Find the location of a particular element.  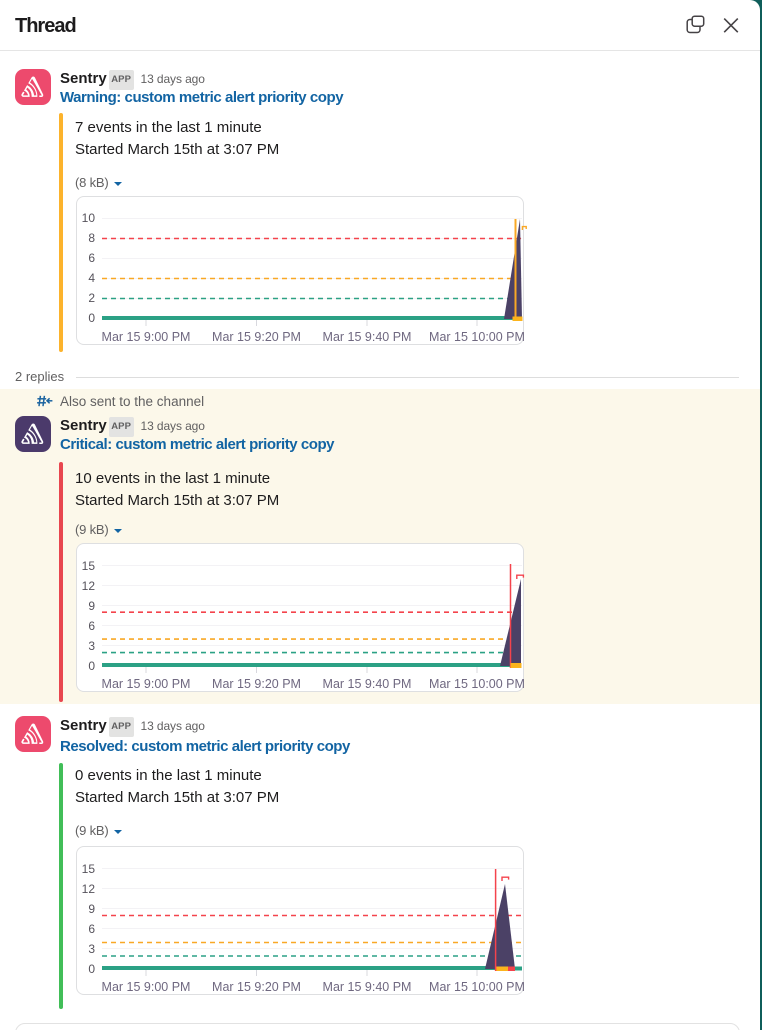

svg-text: 8 is located at coordinates (91, 238).